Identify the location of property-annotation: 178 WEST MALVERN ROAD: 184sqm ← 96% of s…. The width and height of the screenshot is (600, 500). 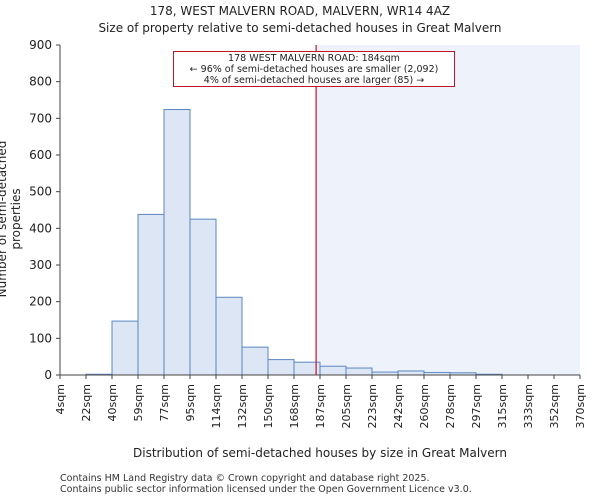
(314, 69).